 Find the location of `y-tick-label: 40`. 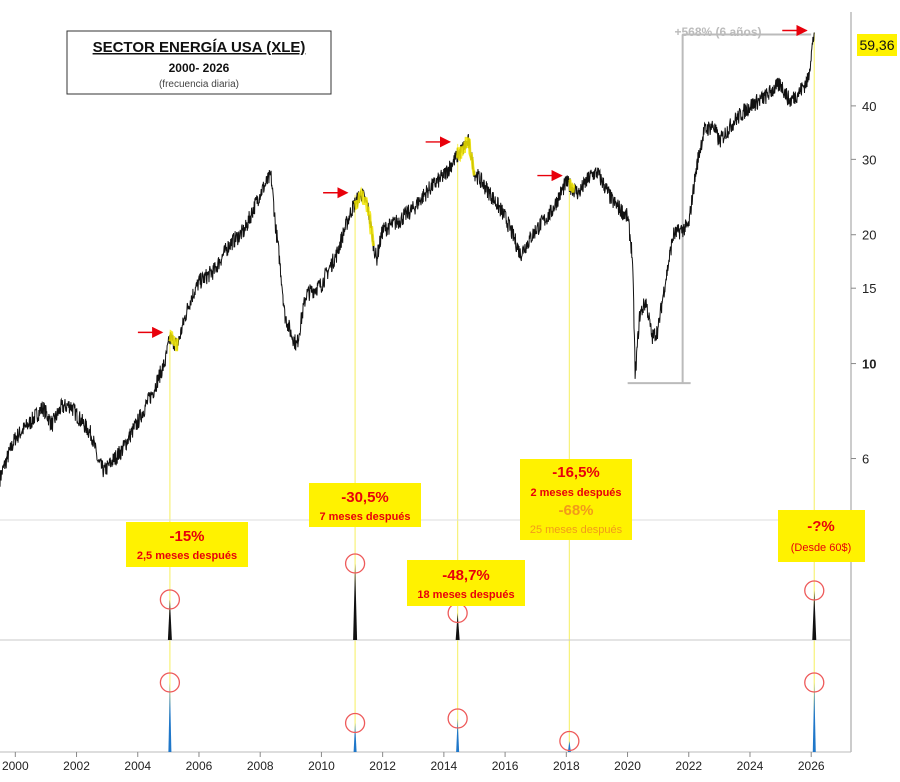

y-tick-label: 40 is located at coordinates (869, 106).